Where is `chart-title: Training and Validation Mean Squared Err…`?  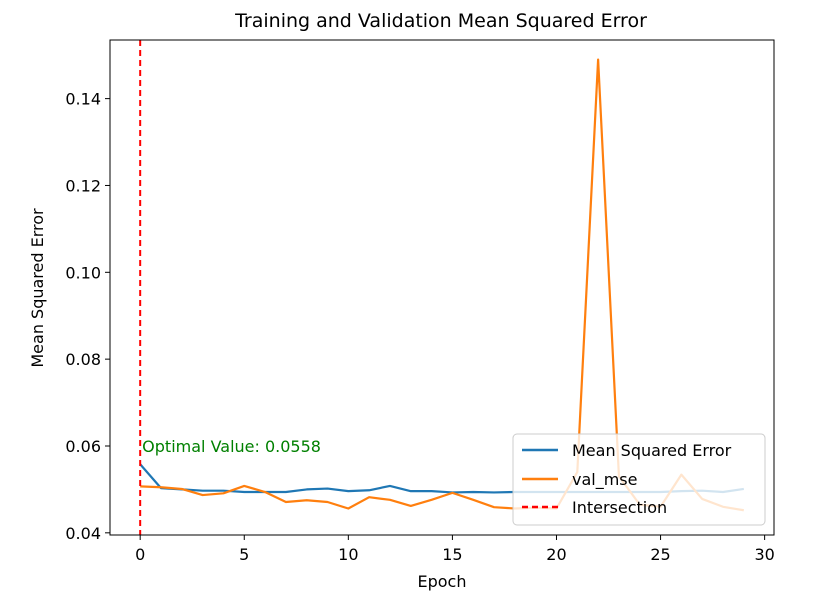
chart-title: Training and Validation Mean Squared Err… is located at coordinates (440, 21).